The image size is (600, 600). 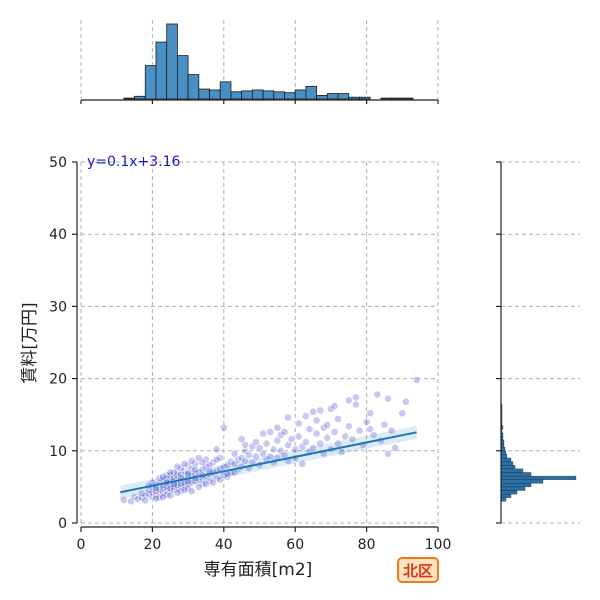 What do you see at coordinates (258, 570) in the screenshot?
I see `x-axis-title: 専有面積[m2]` at bounding box center [258, 570].